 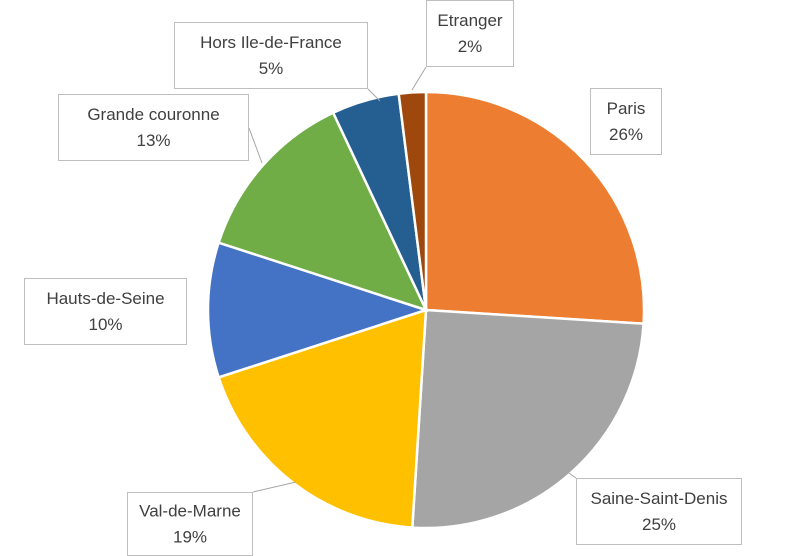 What do you see at coordinates (153, 114) in the screenshot?
I see `slice-label: Grande couronne` at bounding box center [153, 114].